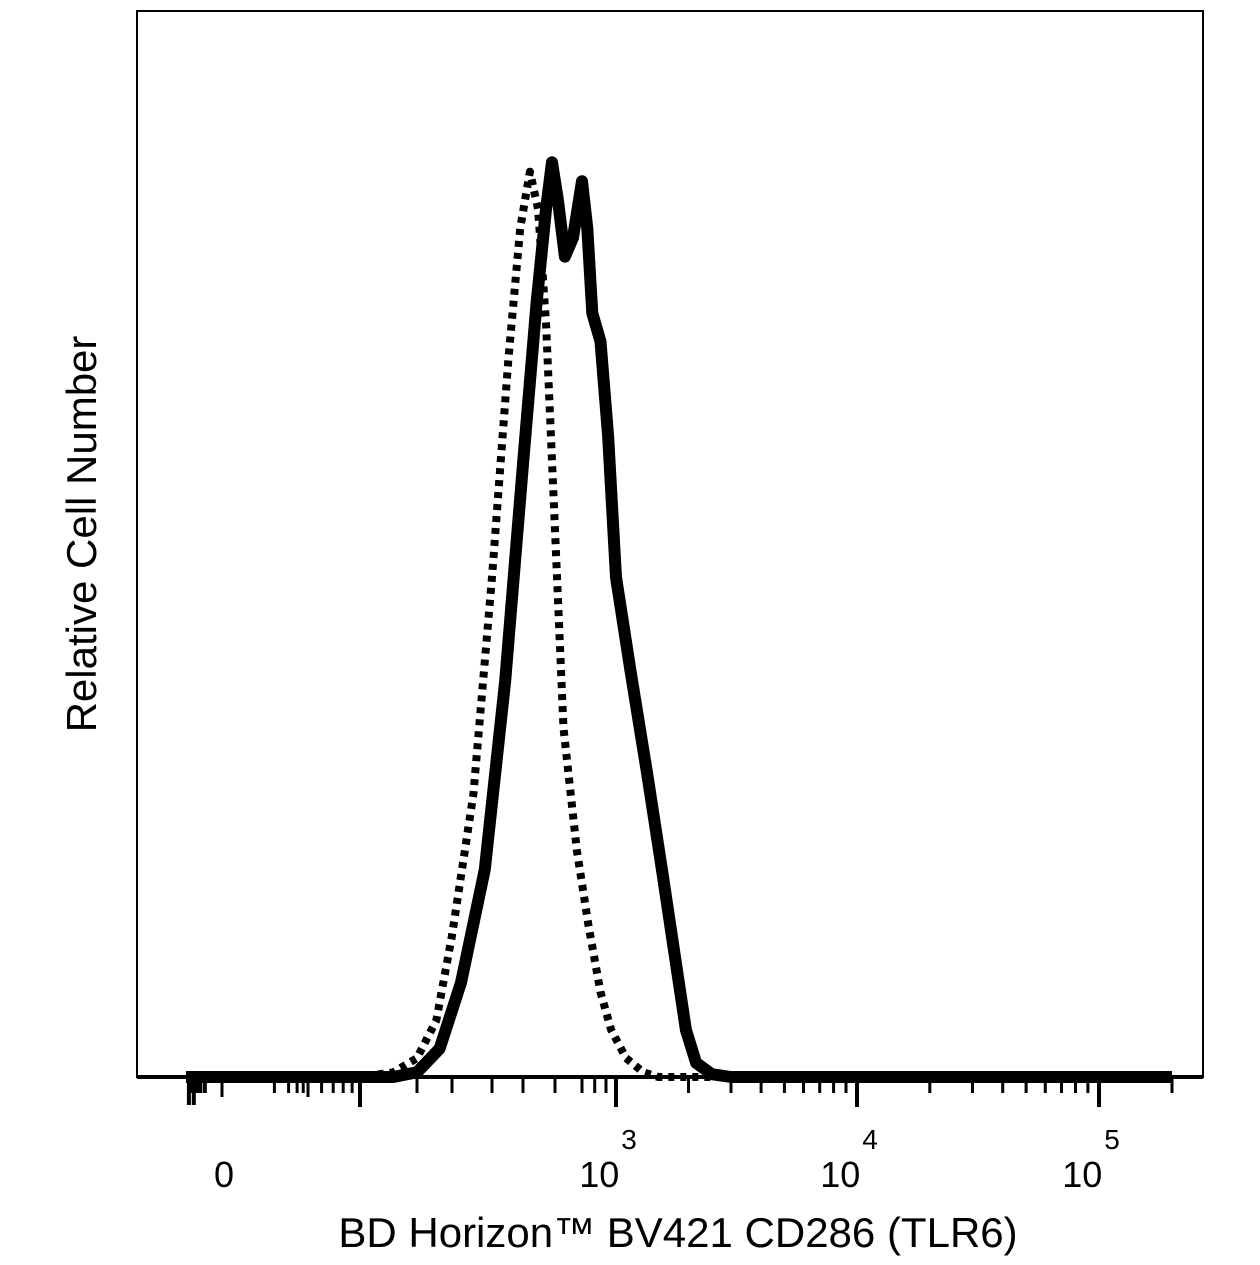  What do you see at coordinates (1091, 1159) in the screenshot?
I see `x-tick-label: 105` at bounding box center [1091, 1159].